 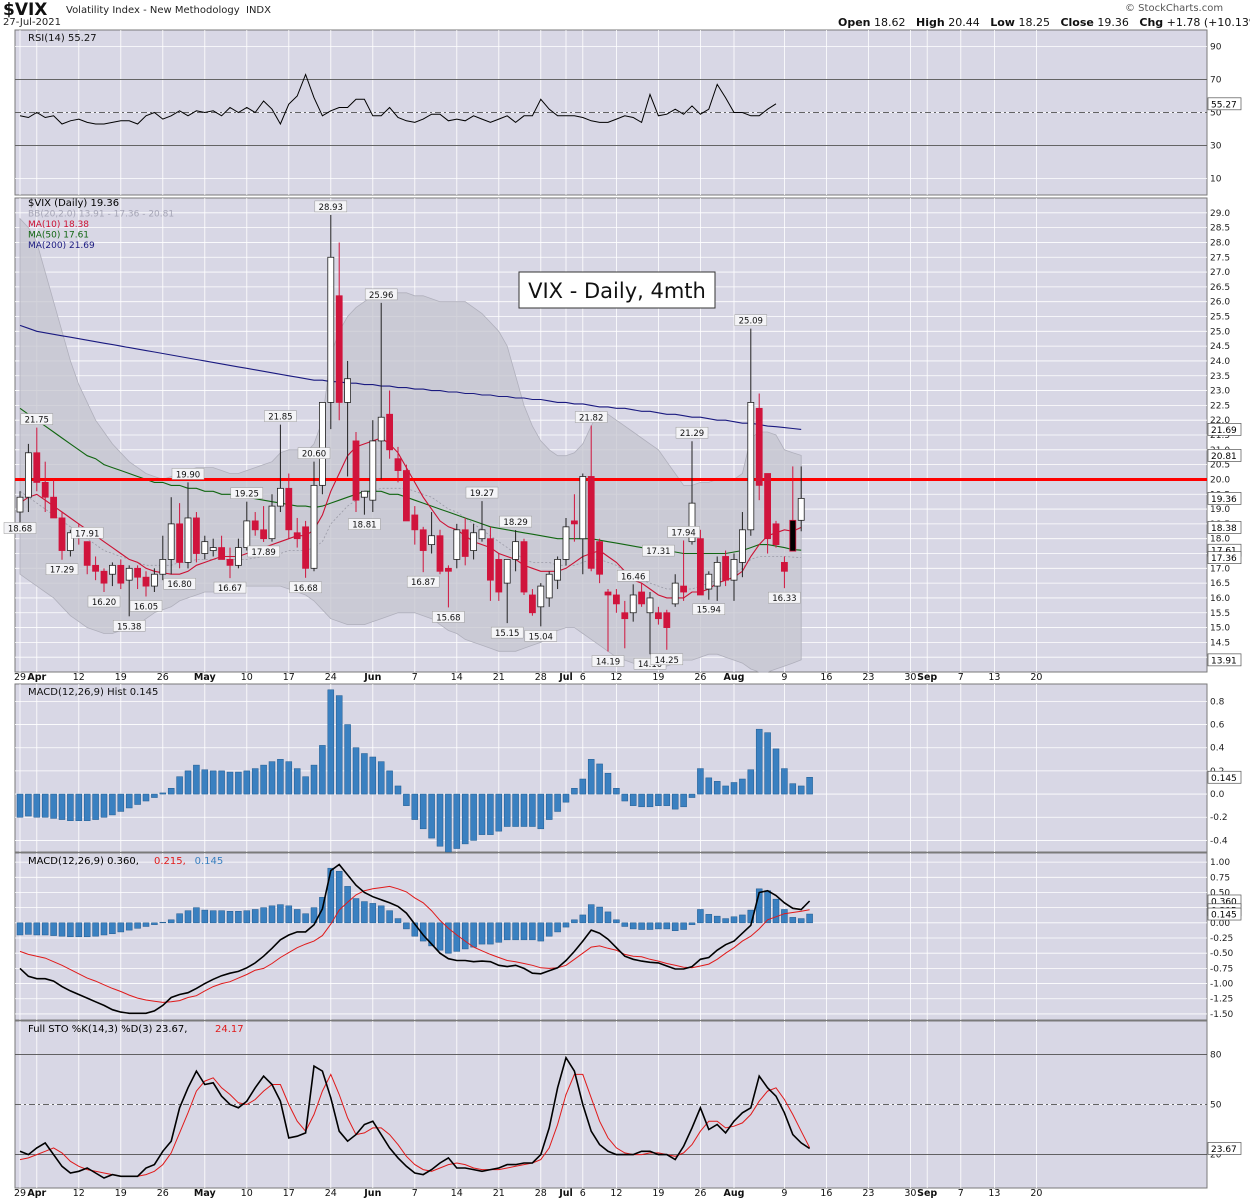 I want to click on price-right-label-tag, so click(x=1224, y=527).